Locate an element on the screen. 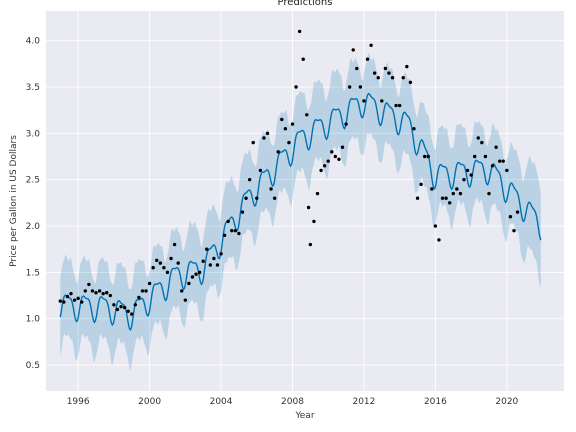 The image size is (576, 432). x-tick-label: 1996 is located at coordinates (78, 402).